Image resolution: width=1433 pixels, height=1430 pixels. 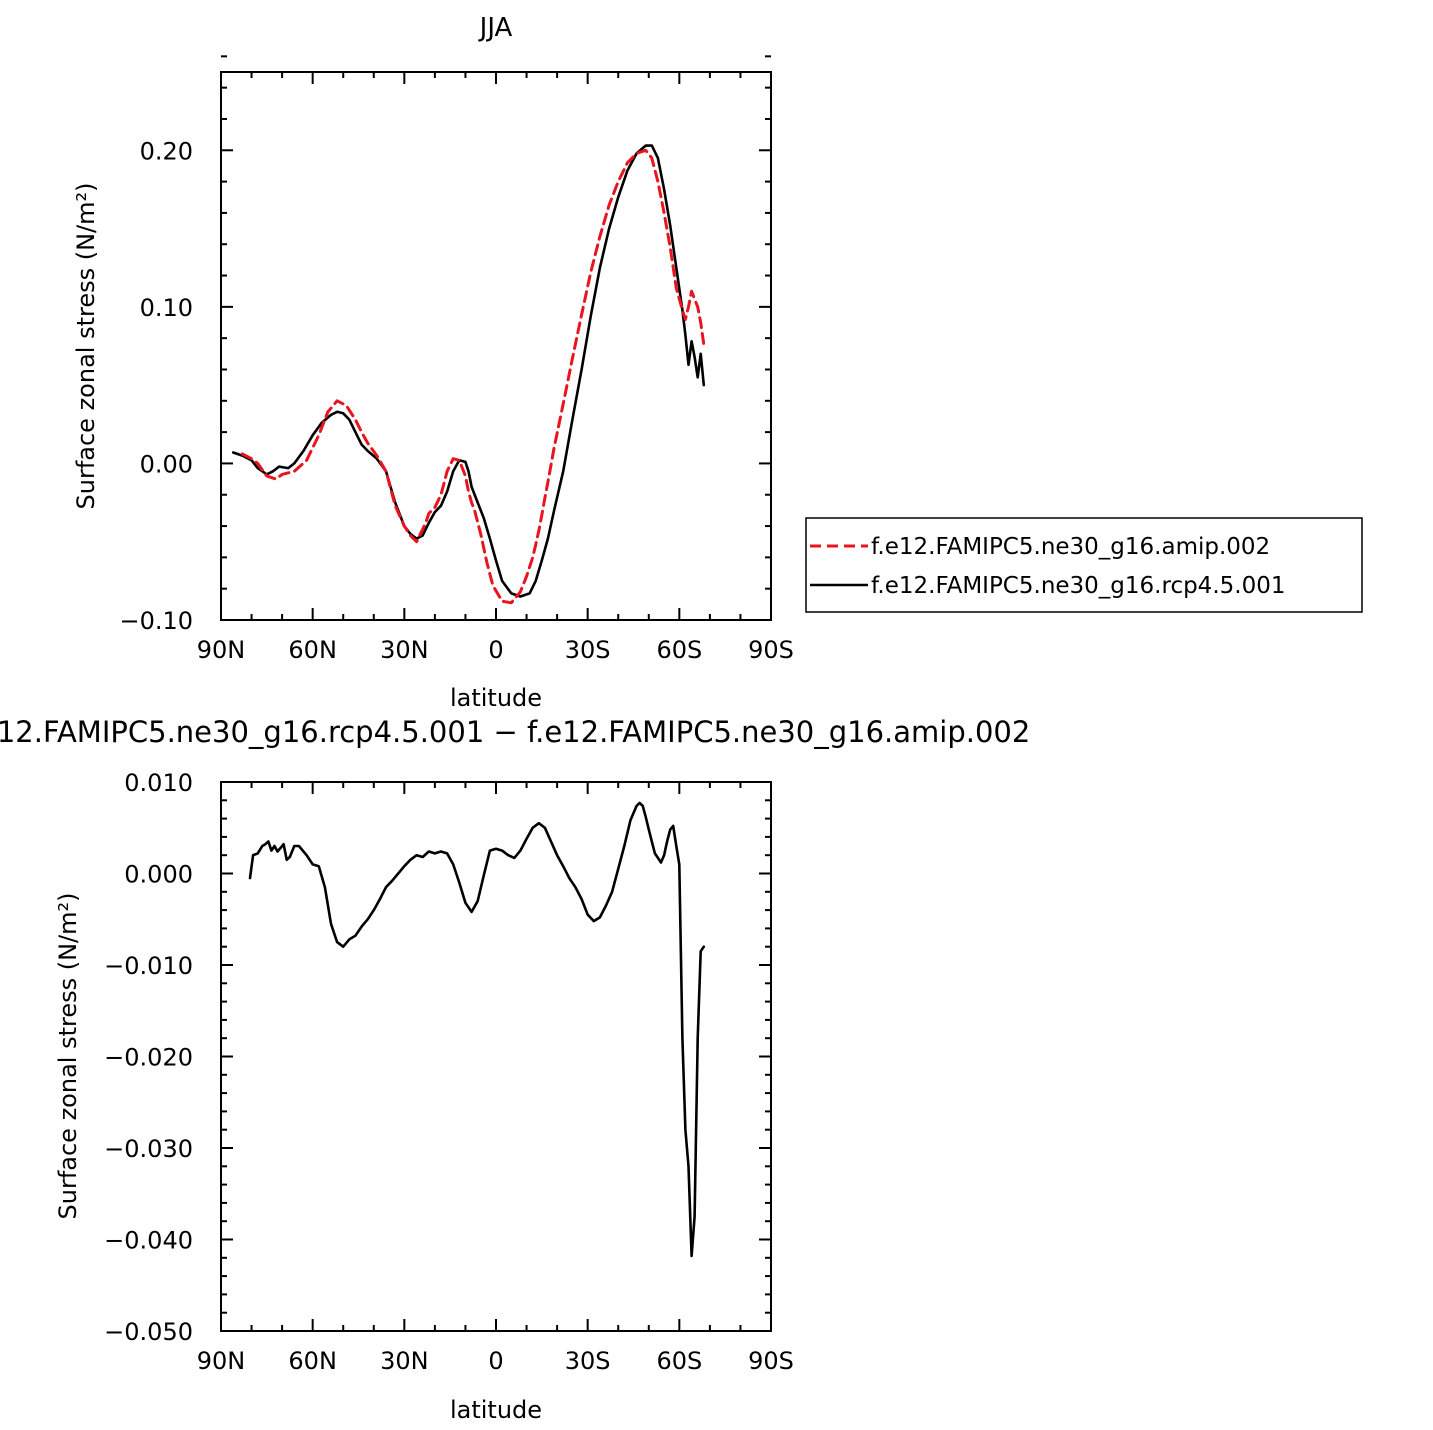 I want to click on top-x-tick-label: 0, so click(x=495, y=650).